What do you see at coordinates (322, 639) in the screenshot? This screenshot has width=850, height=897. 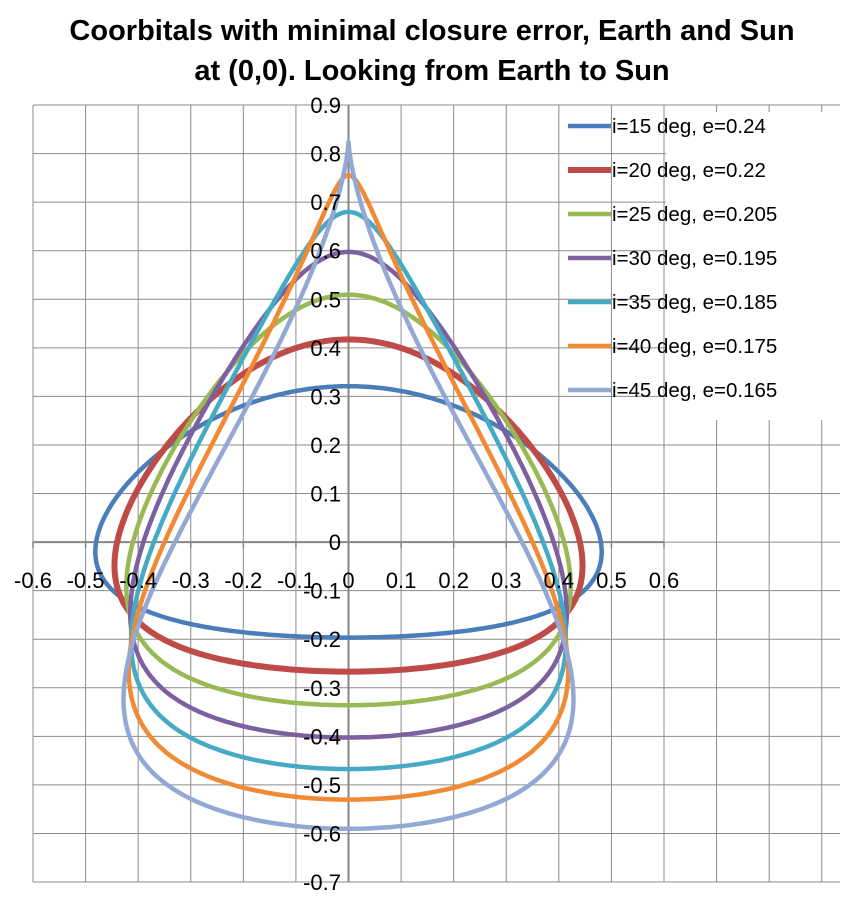 I see `y-tick-label: -0.2` at bounding box center [322, 639].